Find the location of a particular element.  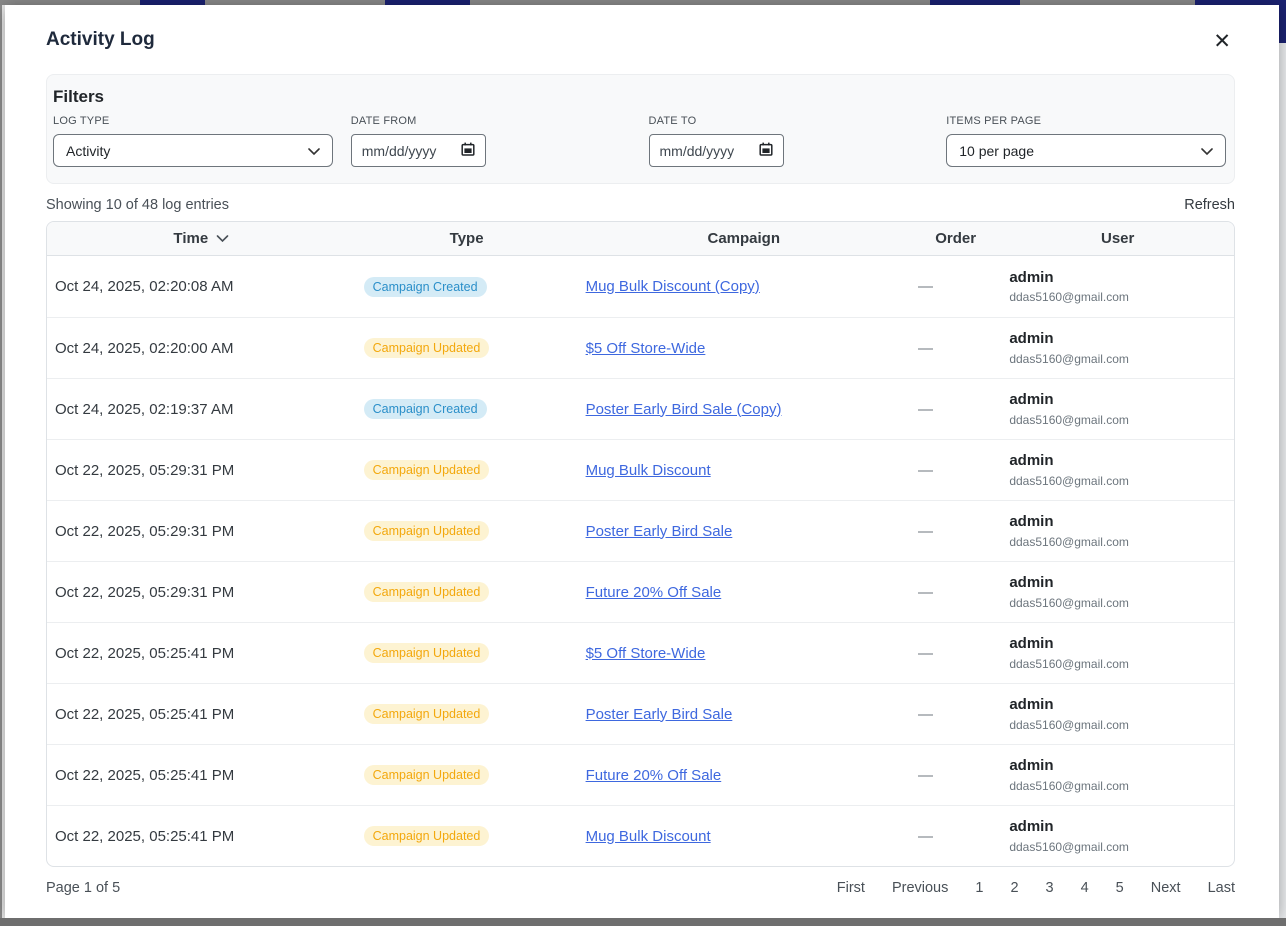

log-type-badge: Campaign Created is located at coordinates (425, 409).